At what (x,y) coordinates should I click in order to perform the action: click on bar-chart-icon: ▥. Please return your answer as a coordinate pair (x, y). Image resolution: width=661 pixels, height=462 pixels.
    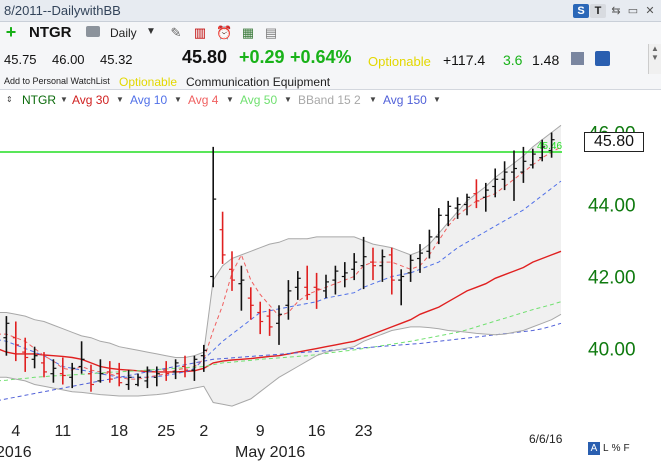
    Looking at the image, I should click on (200, 32).